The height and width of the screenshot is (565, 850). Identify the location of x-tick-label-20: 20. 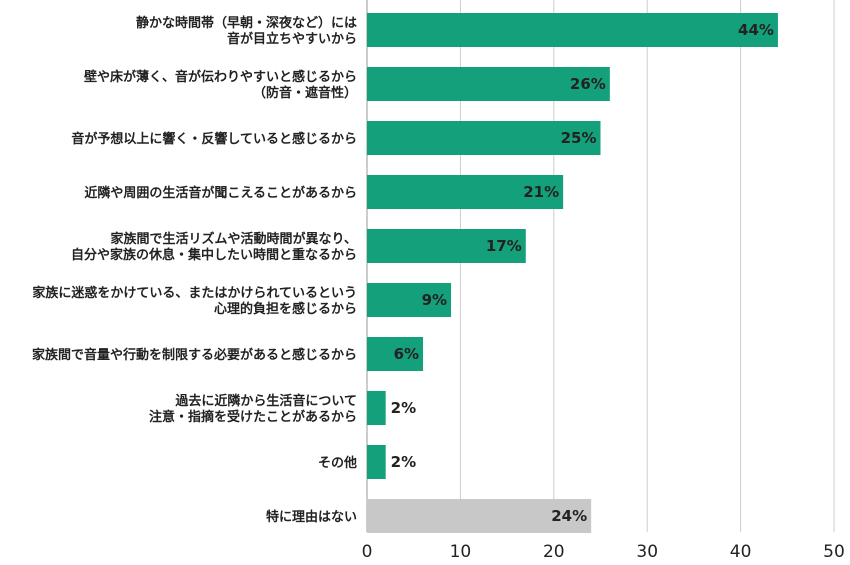
(554, 552).